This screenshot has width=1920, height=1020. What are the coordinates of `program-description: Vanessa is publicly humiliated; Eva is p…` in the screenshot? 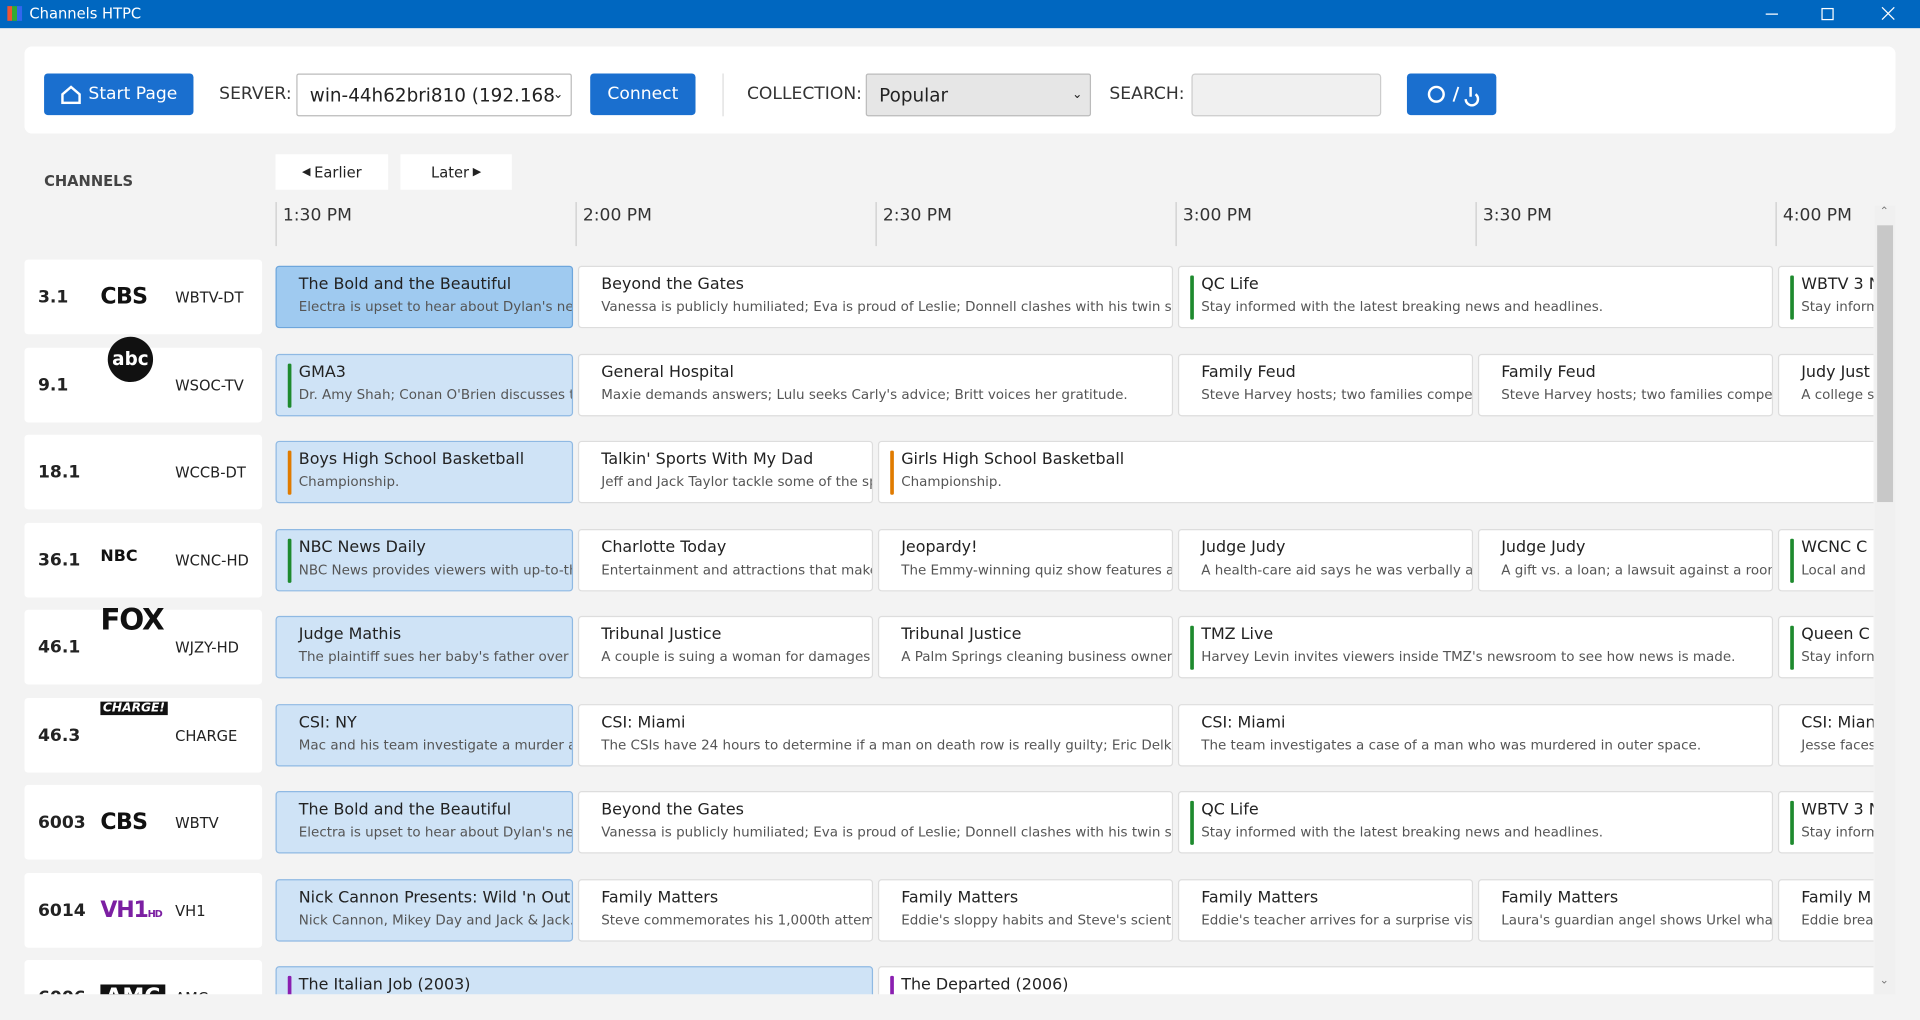 It's located at (887, 832).